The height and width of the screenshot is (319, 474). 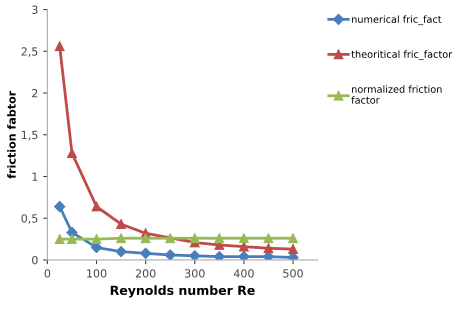 I want to click on x-tick-label: 200, so click(x=146, y=273).